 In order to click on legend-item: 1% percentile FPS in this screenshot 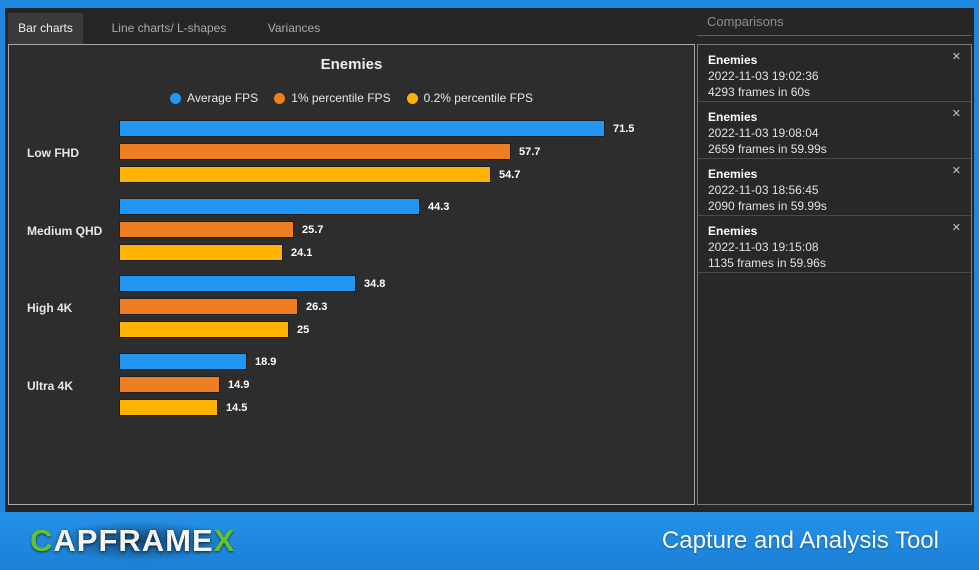, I will do `click(332, 98)`.